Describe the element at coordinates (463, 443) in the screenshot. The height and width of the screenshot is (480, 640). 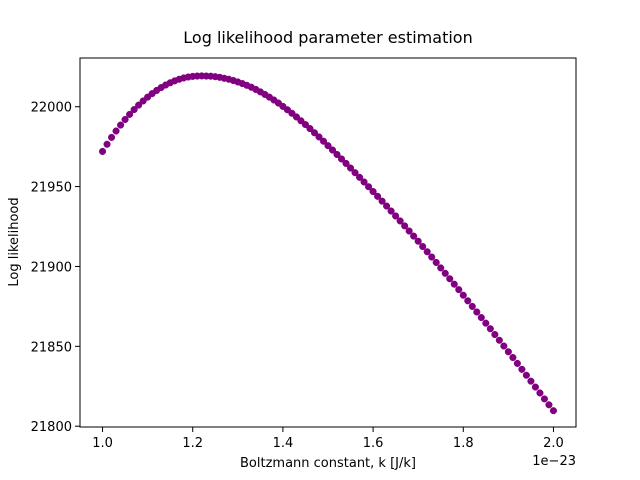
I see `x-tick-label: 1.8` at that location.